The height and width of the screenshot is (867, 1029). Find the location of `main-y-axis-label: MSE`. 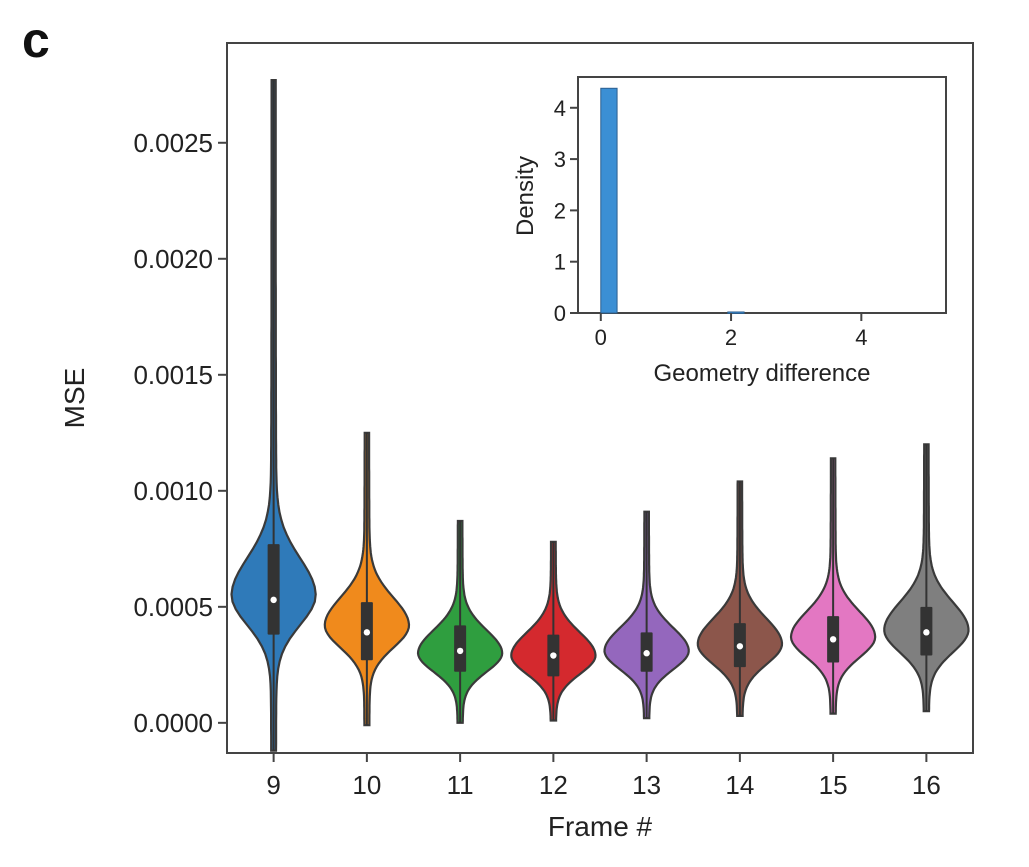

main-y-axis-label: MSE is located at coordinates (74, 398).